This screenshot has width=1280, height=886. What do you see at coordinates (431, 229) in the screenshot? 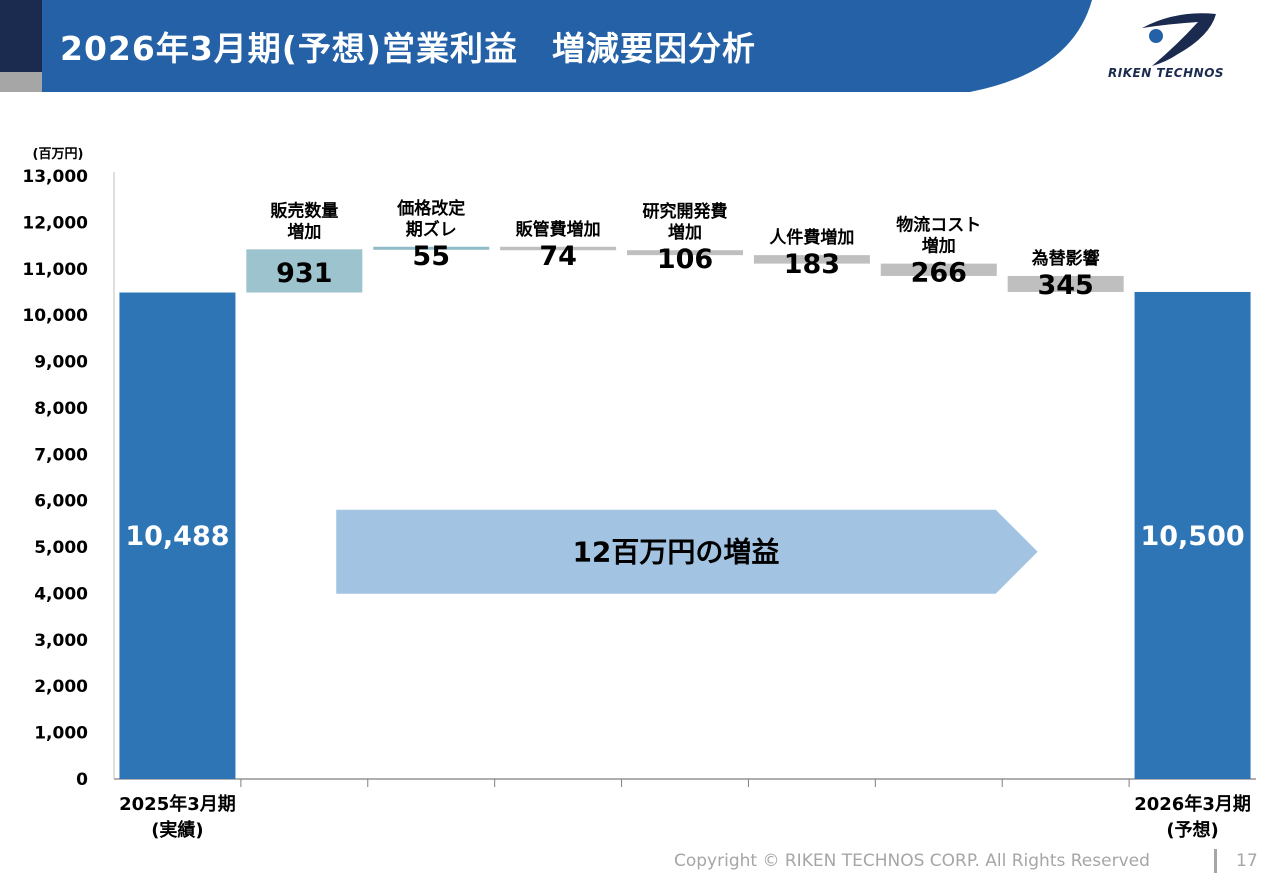
I see `category-label: 期ズレ` at bounding box center [431, 229].